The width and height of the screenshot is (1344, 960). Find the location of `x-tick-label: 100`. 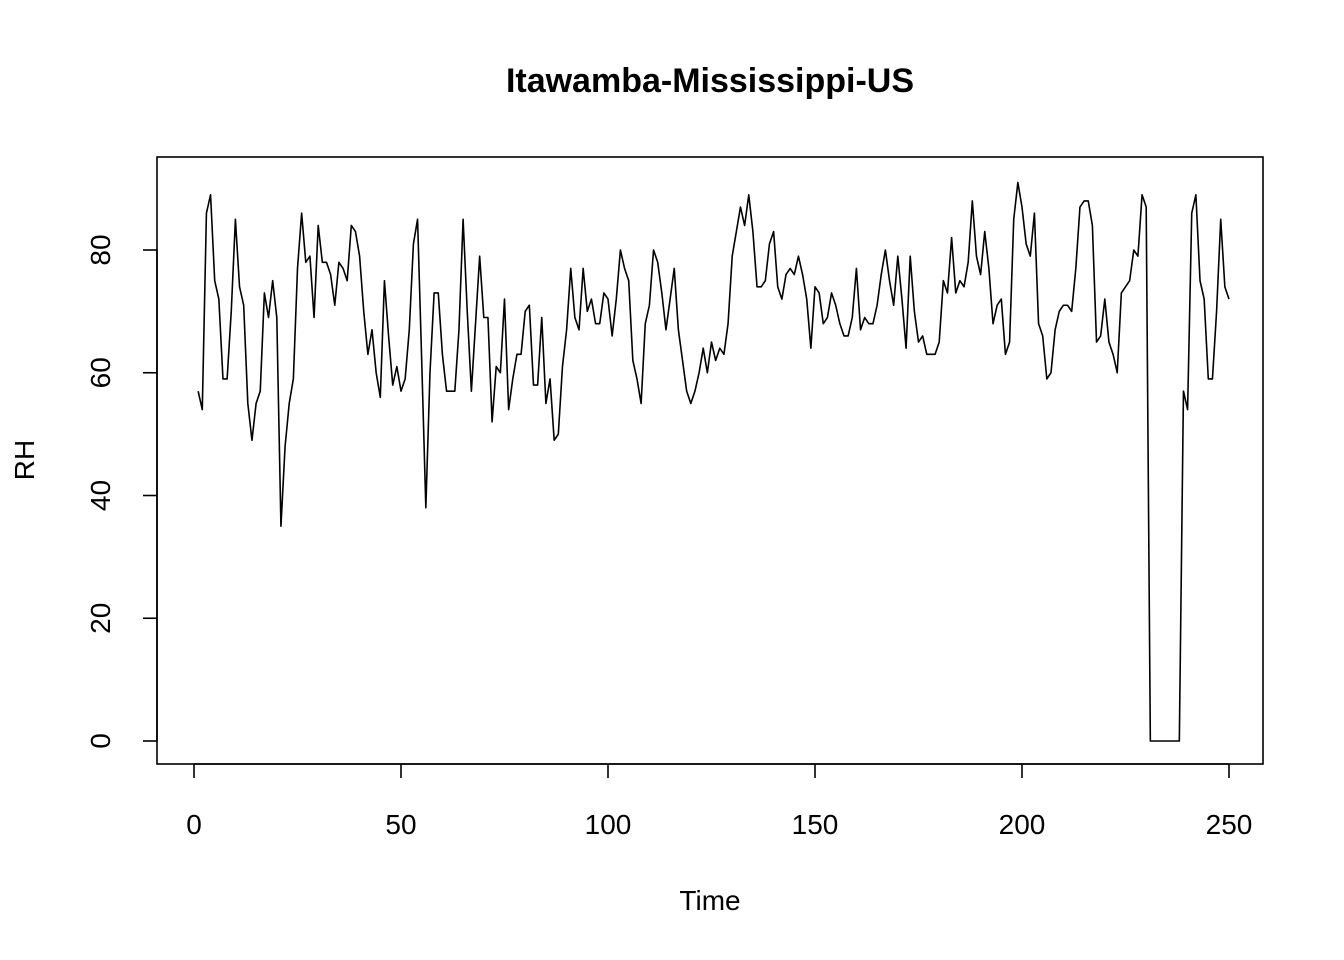

x-tick-label: 100 is located at coordinates (608, 824).